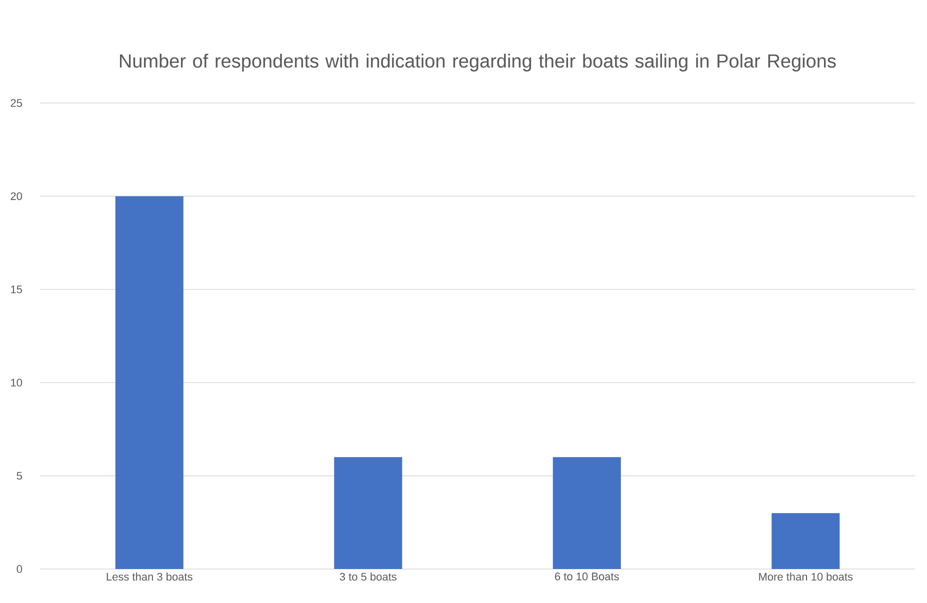  I want to click on x-tick-label: 6 to 10 Boats, so click(587, 576).